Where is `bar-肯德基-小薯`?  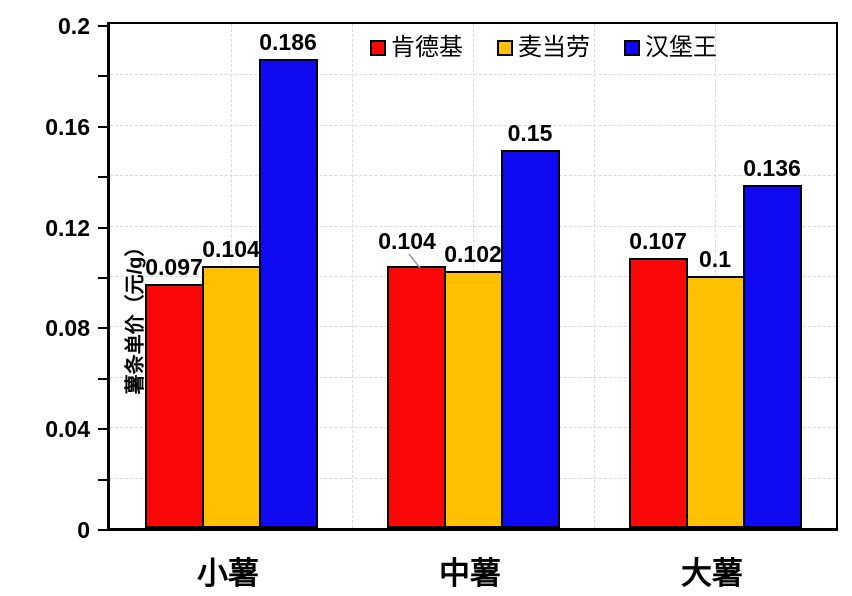
bar-肯德基-小薯 is located at coordinates (174, 405).